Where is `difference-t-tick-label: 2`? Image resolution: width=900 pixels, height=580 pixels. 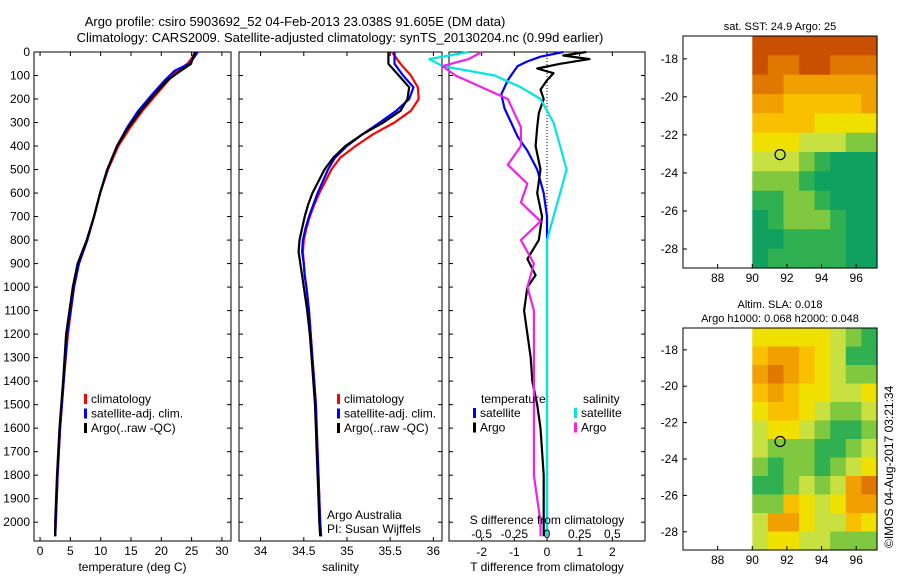
difference-t-tick-label: 2 is located at coordinates (612, 552).